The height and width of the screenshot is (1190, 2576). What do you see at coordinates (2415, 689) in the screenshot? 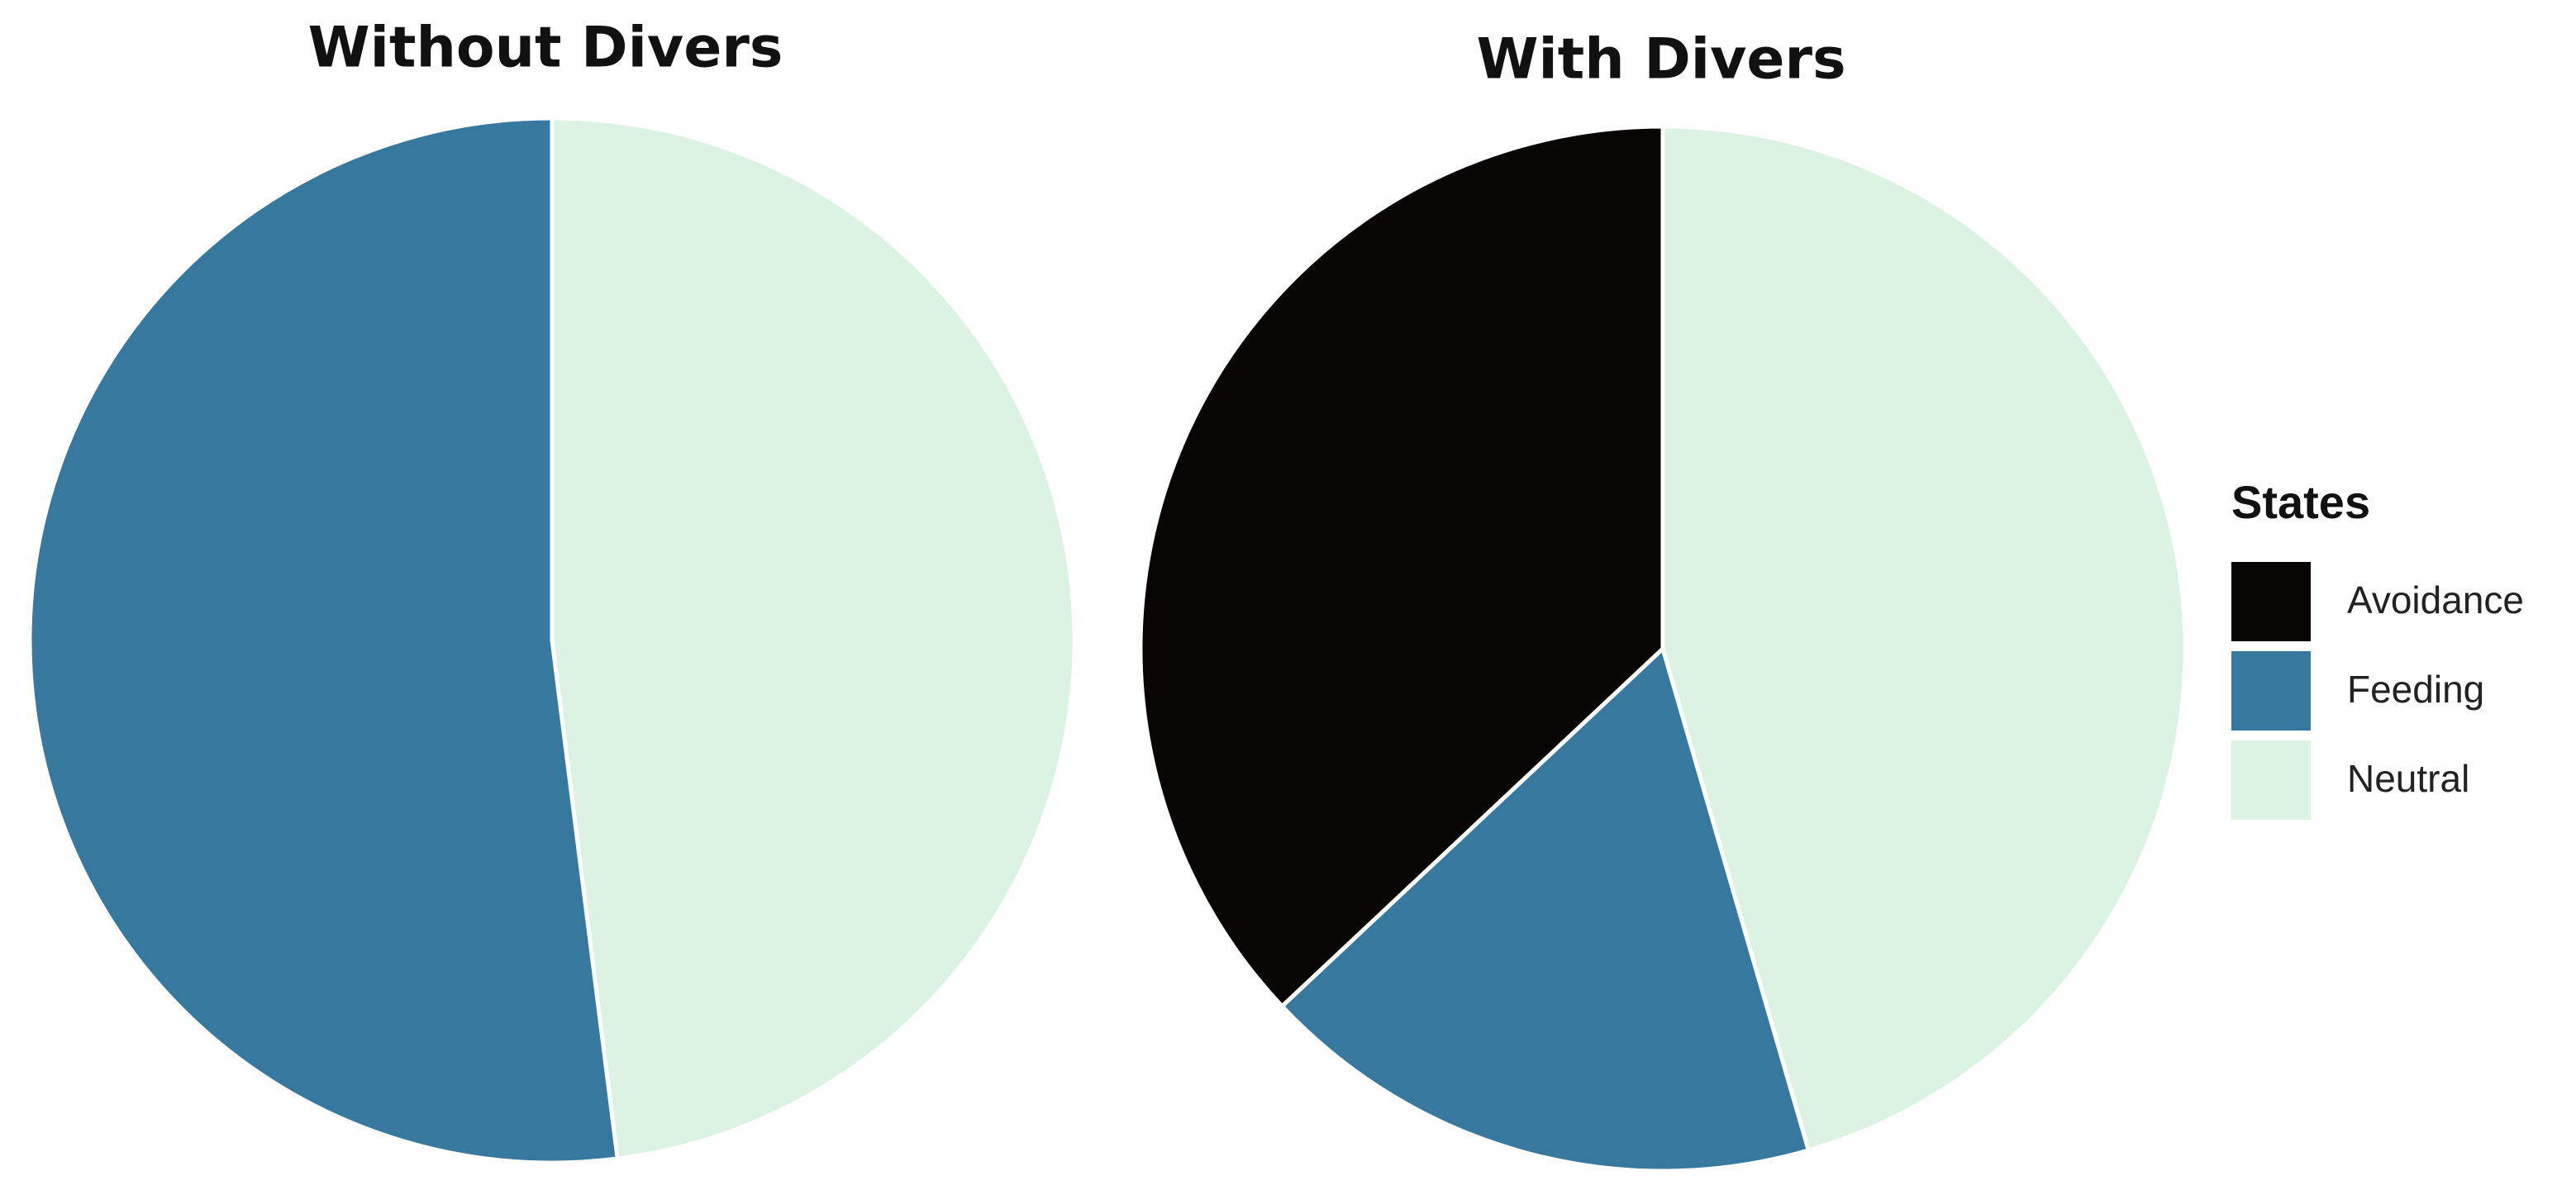
I see `legend-label: Feeding` at bounding box center [2415, 689].